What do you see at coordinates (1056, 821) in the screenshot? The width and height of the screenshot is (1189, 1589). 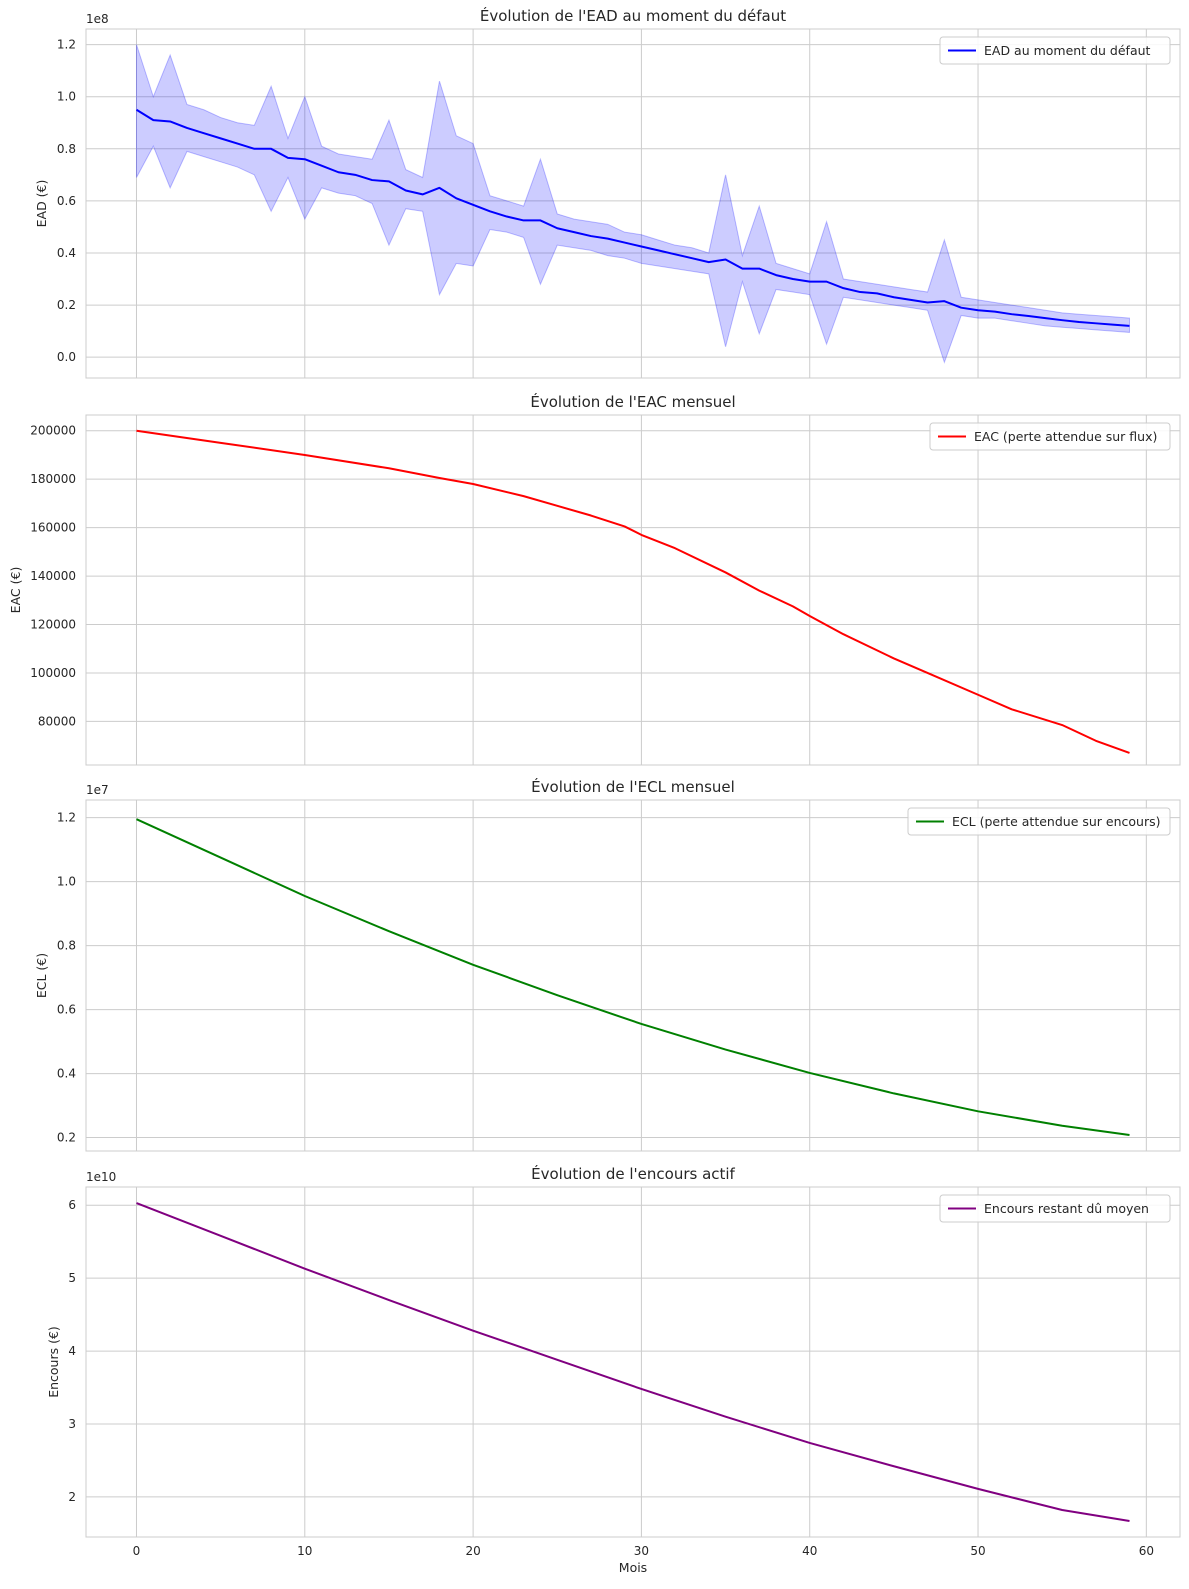 I see `legend-label: ECL (perte attendue sur encours)` at bounding box center [1056, 821].